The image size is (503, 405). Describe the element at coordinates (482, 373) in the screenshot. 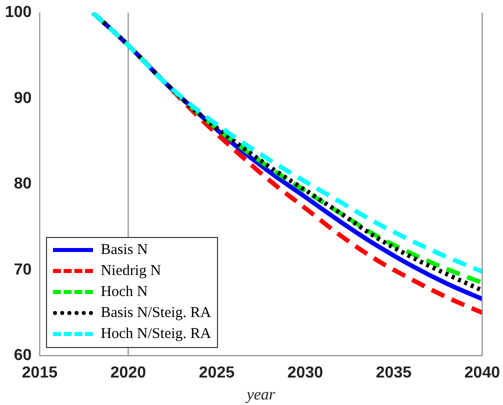

I see `x-tick-label: 2040` at that location.